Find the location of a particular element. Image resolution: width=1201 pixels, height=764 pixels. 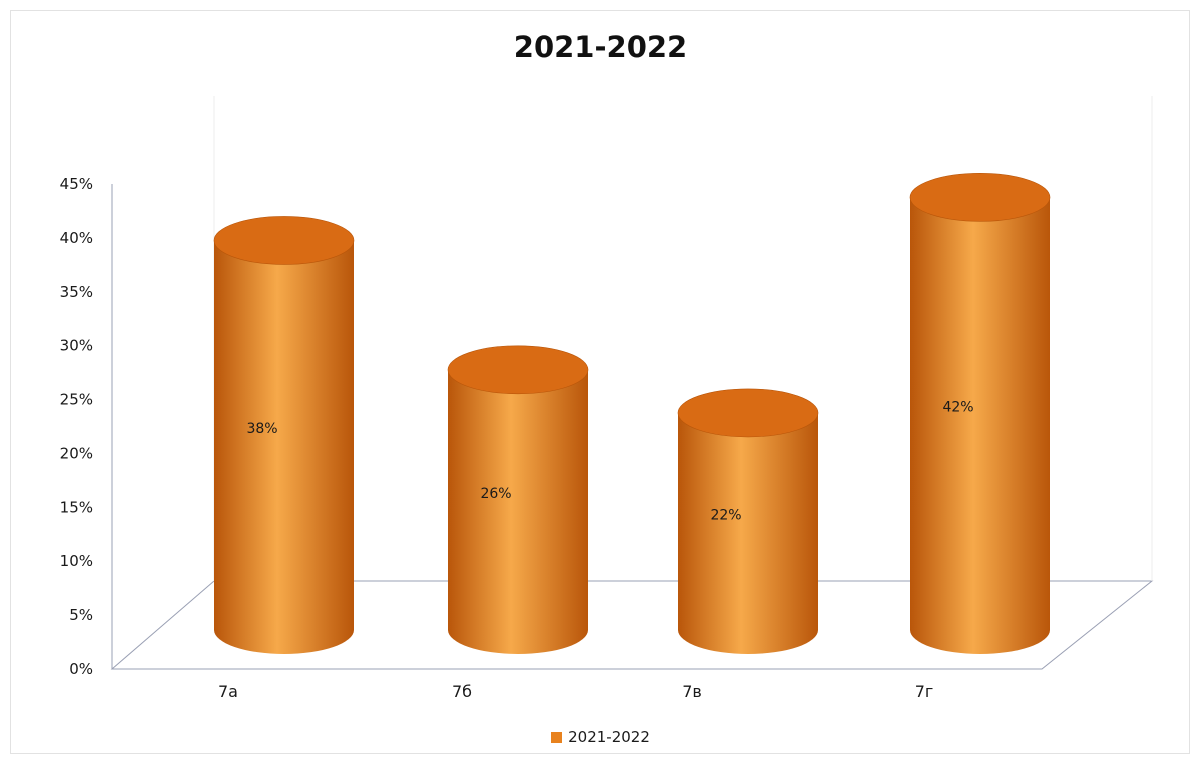

y-tick-label: 35% is located at coordinates (76, 292).